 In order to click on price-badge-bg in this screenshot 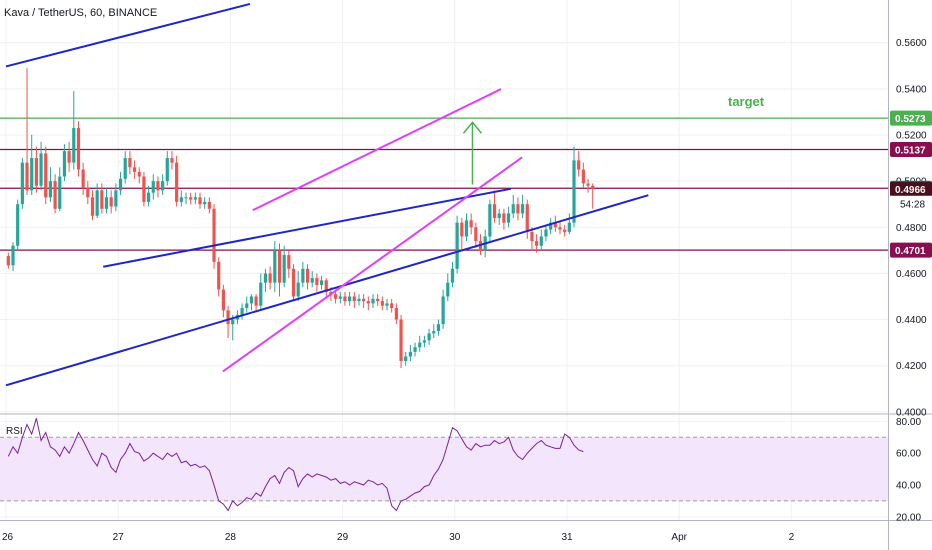, I will do `click(911, 189)`.